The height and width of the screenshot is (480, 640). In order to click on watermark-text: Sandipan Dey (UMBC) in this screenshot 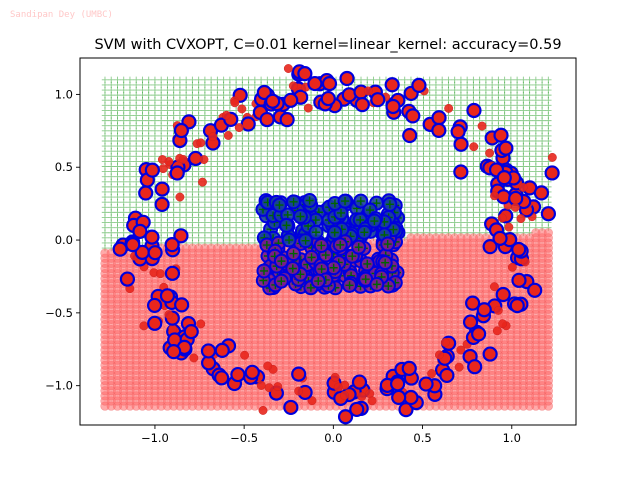, I will do `click(61, 15)`.